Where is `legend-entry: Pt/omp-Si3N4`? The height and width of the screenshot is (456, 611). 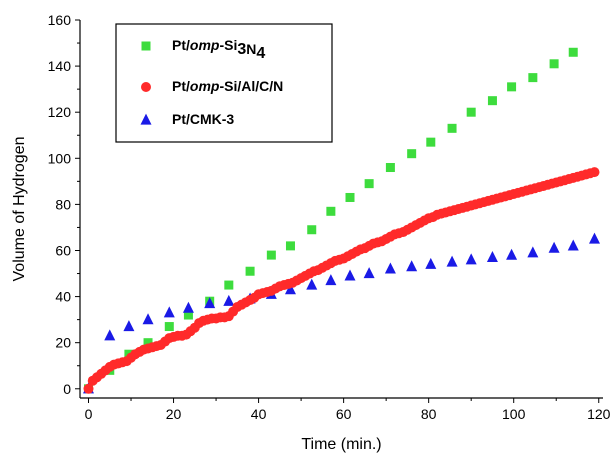
legend-entry: Pt/omp-Si3N4 is located at coordinates (203, 49).